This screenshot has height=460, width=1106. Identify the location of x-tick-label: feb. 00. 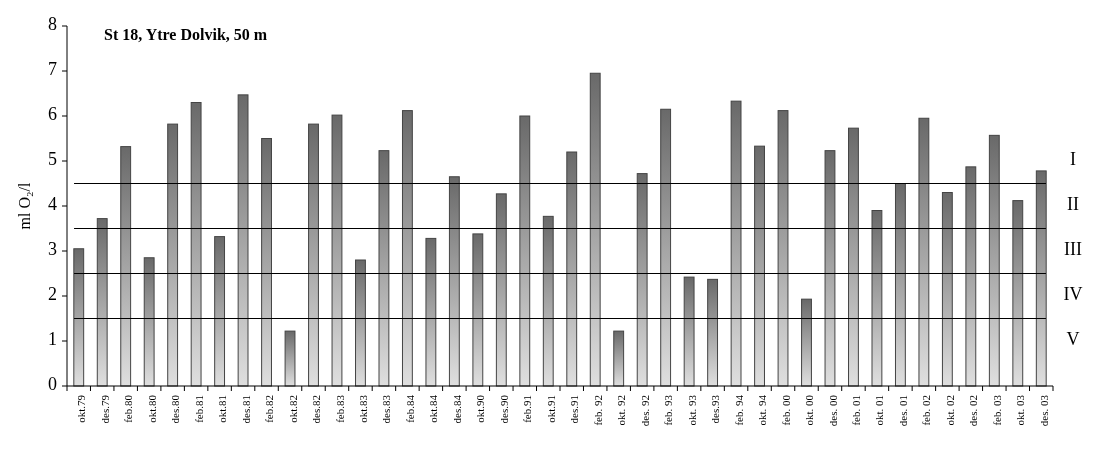
(785, 410).